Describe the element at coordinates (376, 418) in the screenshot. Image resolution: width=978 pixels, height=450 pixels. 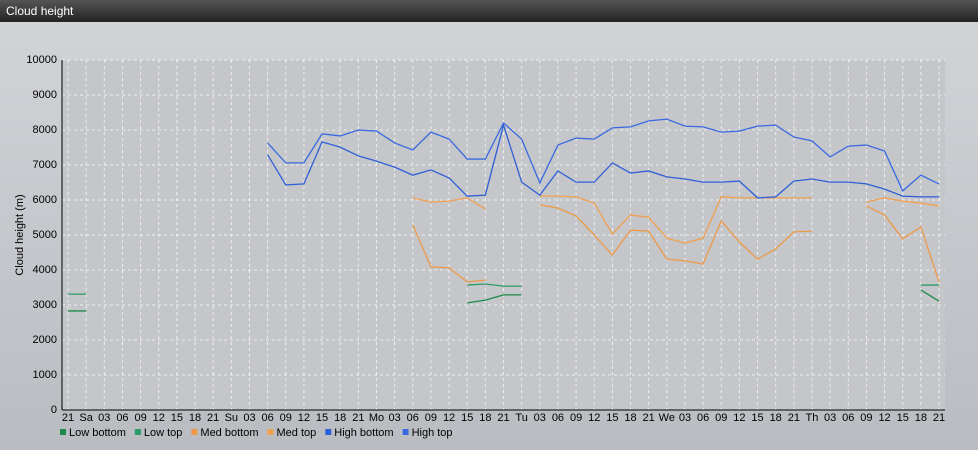
I see `x-tick-label: Mo` at that location.